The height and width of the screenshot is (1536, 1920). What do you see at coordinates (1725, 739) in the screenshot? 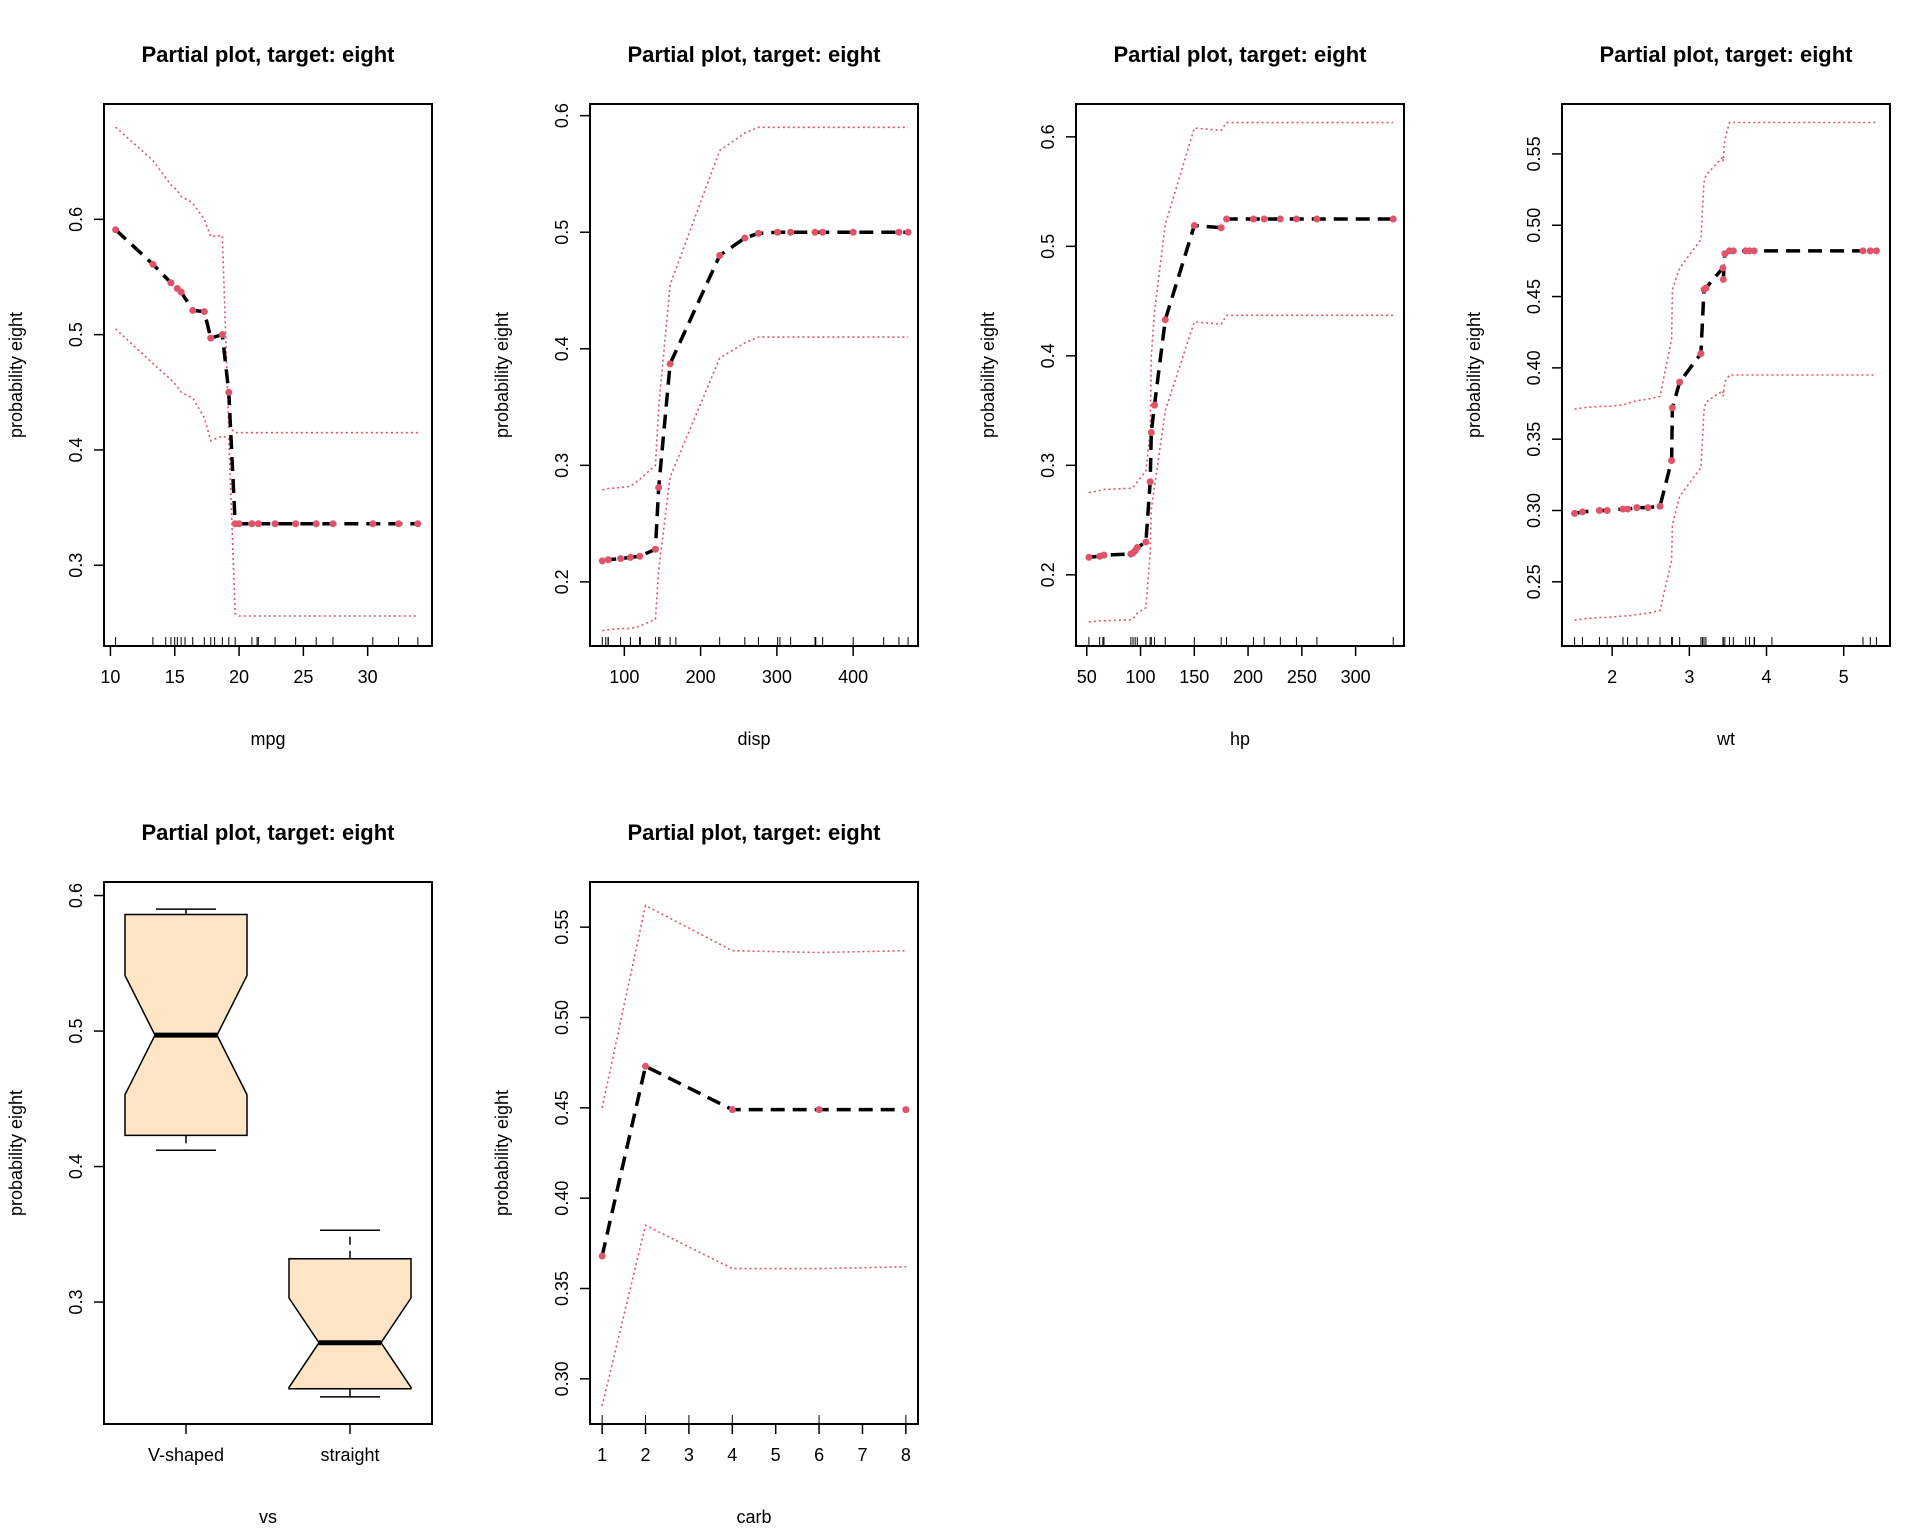
I see `x-axis-label: wt` at bounding box center [1725, 739].